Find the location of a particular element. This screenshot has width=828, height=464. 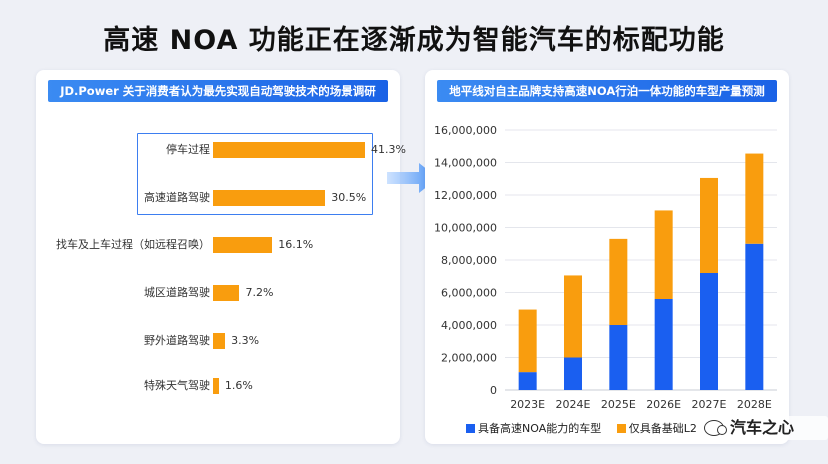

x-tick-label: 2024E is located at coordinates (573, 404).